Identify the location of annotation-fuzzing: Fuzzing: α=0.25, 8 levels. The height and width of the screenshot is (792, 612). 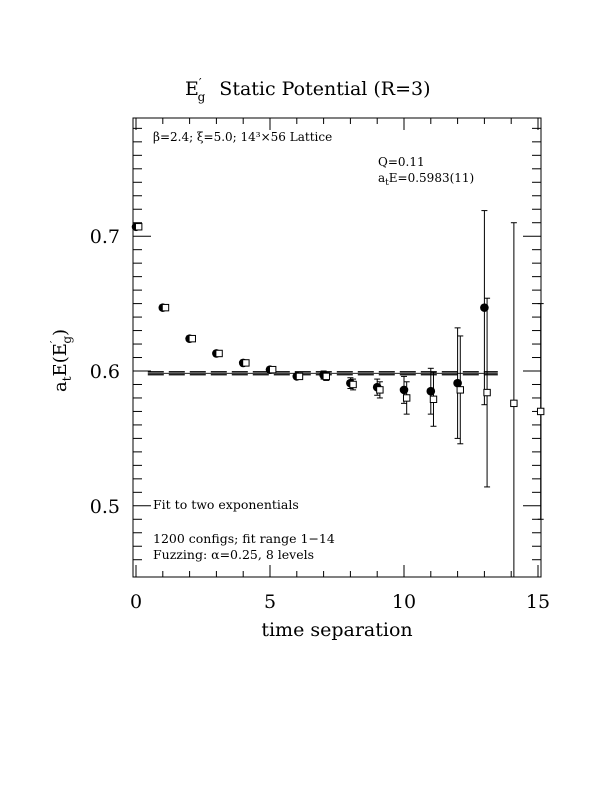
(233, 554).